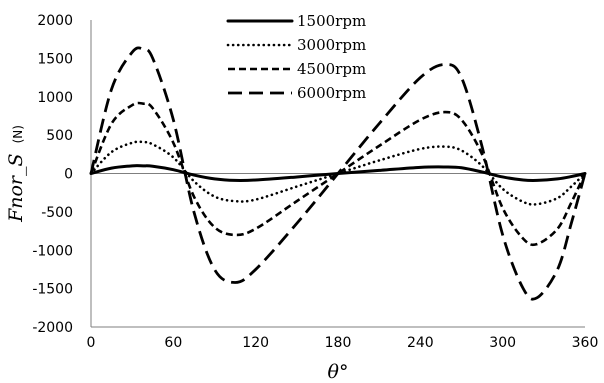 The height and width of the screenshot is (383, 604). What do you see at coordinates (59, 136) in the screenshot?
I see `y-tick-label: 500` at bounding box center [59, 136].